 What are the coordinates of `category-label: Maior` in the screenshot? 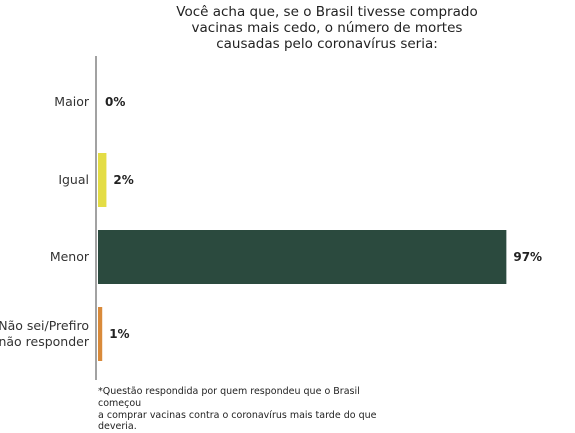 It's located at (72, 101).